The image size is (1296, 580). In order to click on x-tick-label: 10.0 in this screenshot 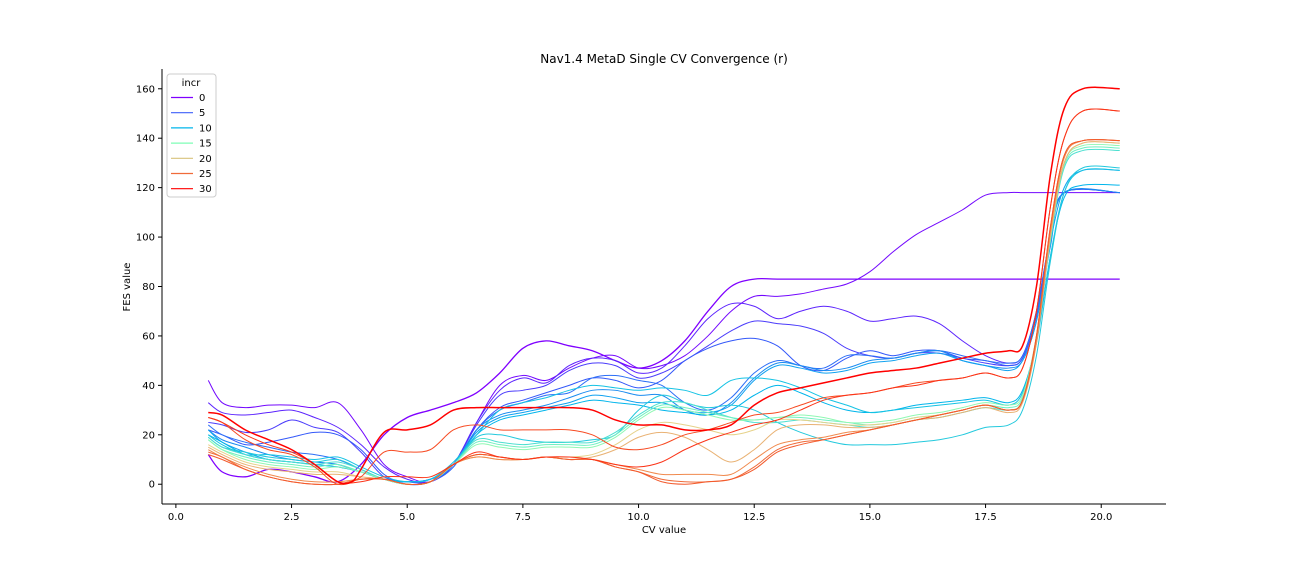, I will do `click(638, 517)`.